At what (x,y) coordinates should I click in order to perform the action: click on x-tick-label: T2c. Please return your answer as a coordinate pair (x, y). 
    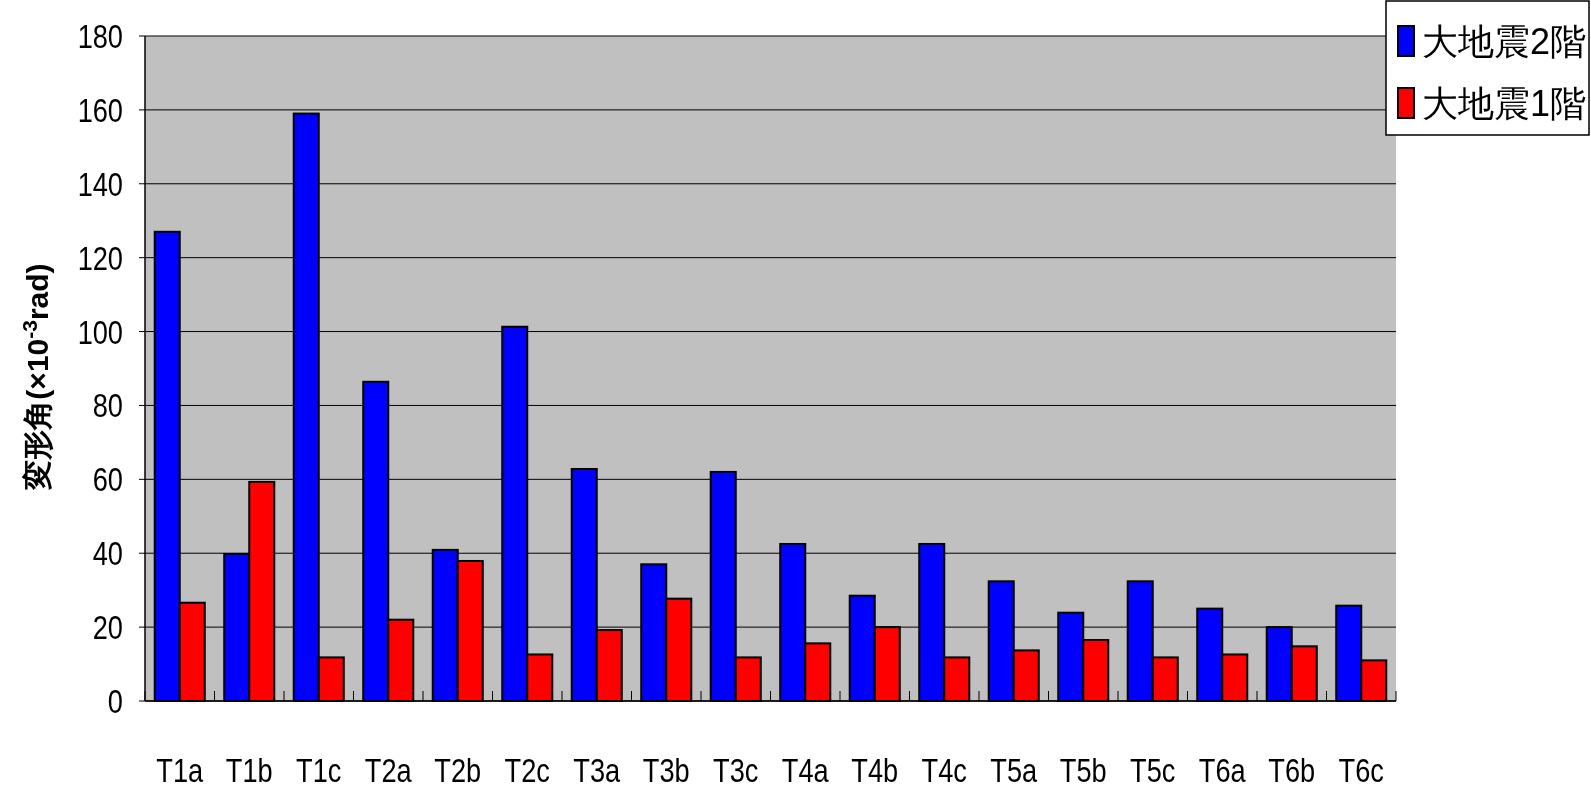
    Looking at the image, I should click on (527, 770).